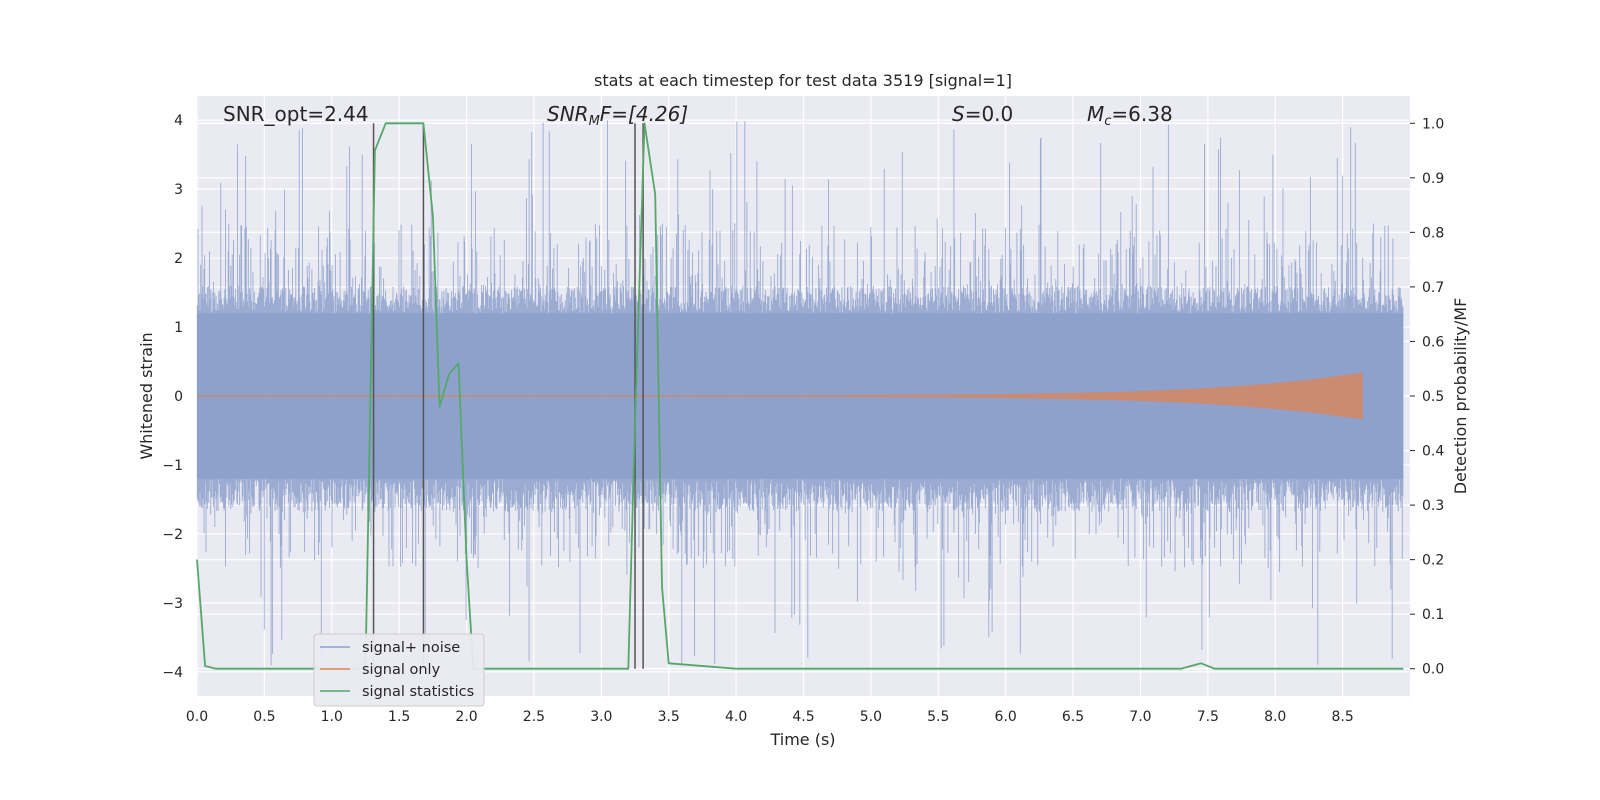 This screenshot has width=1600, height=800. What do you see at coordinates (1433, 561) in the screenshot?
I see `y-right-tick-label: 0.2` at bounding box center [1433, 561].